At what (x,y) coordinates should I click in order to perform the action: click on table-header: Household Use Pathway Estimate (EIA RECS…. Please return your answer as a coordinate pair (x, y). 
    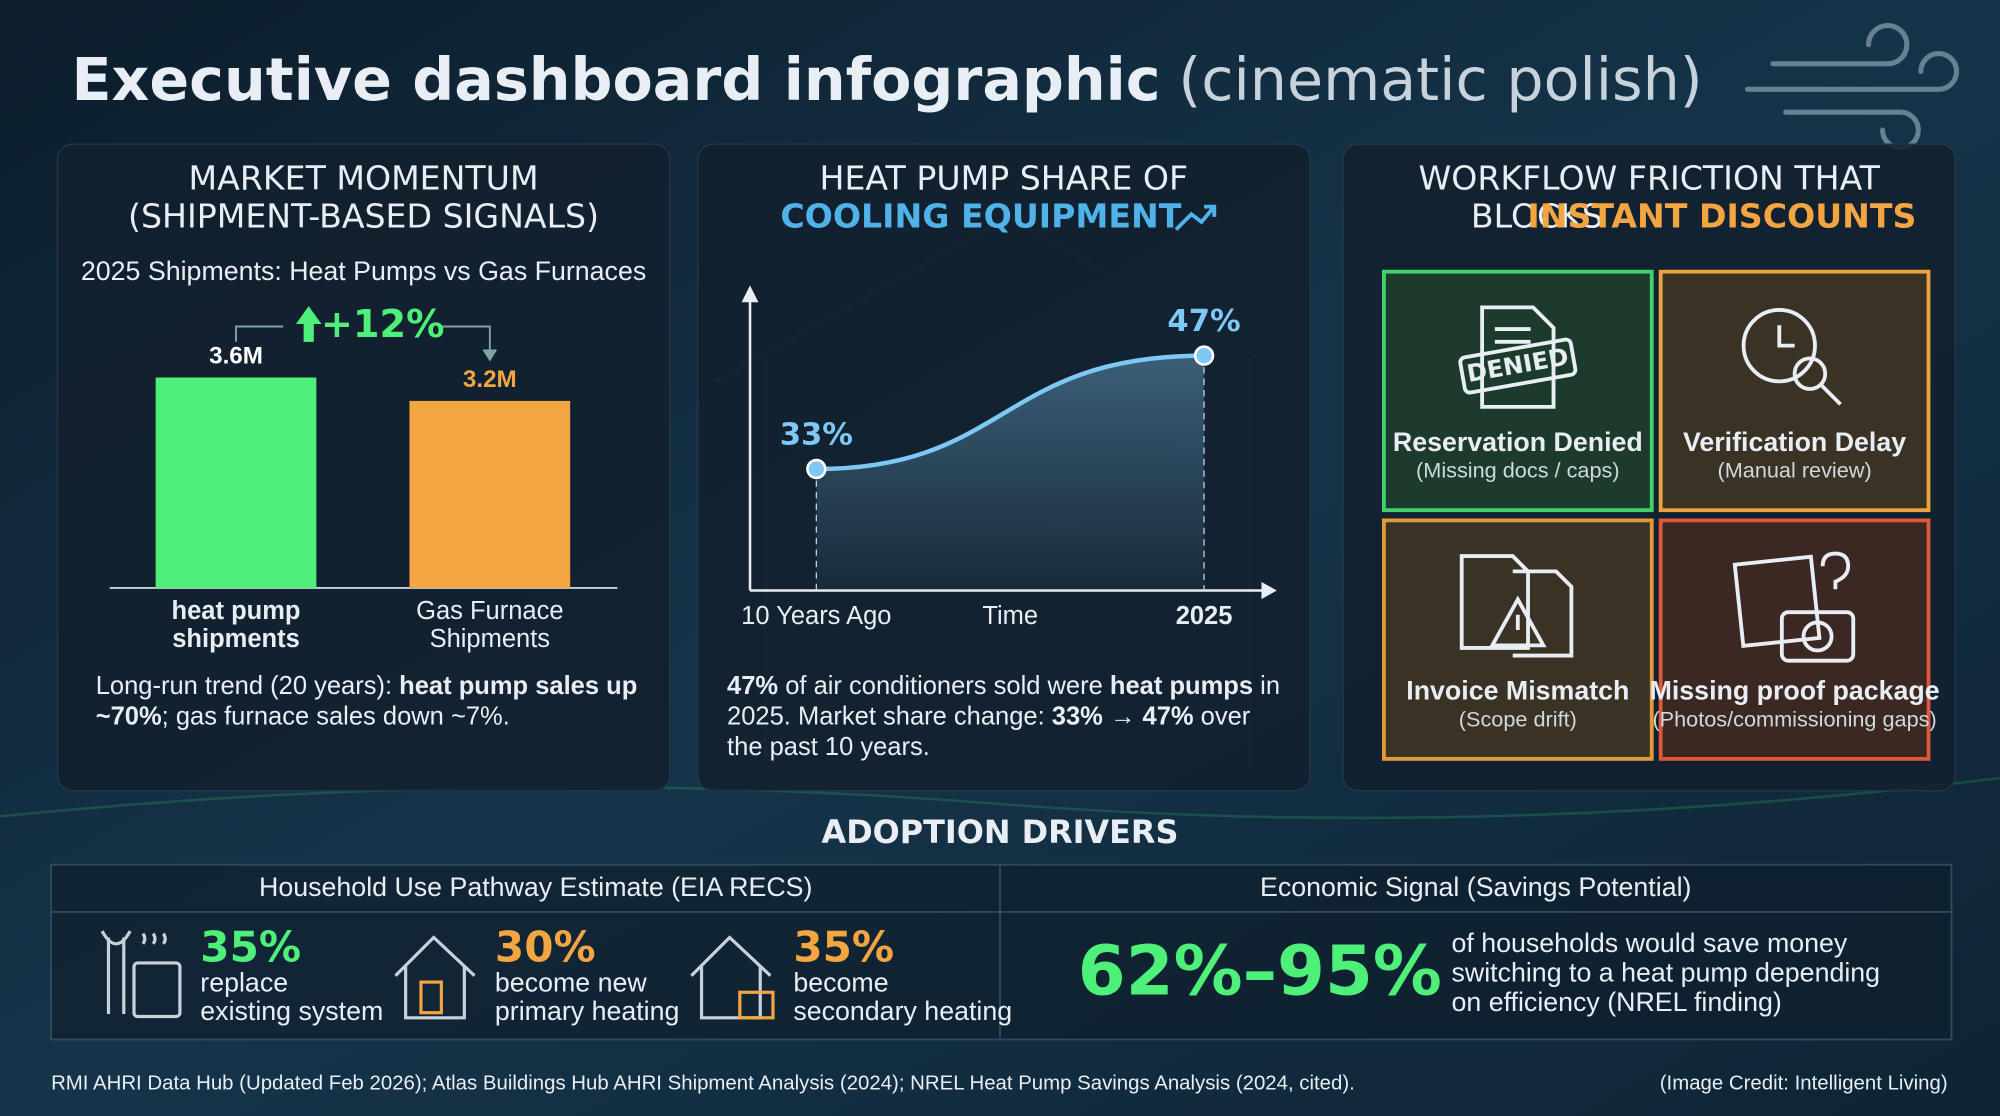
    Looking at the image, I should click on (535, 887).